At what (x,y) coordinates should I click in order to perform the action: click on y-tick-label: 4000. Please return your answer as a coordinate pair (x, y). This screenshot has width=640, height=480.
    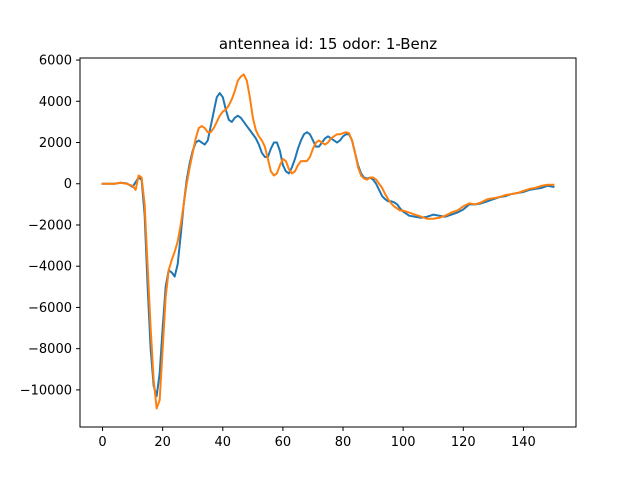
    Looking at the image, I should click on (55, 102).